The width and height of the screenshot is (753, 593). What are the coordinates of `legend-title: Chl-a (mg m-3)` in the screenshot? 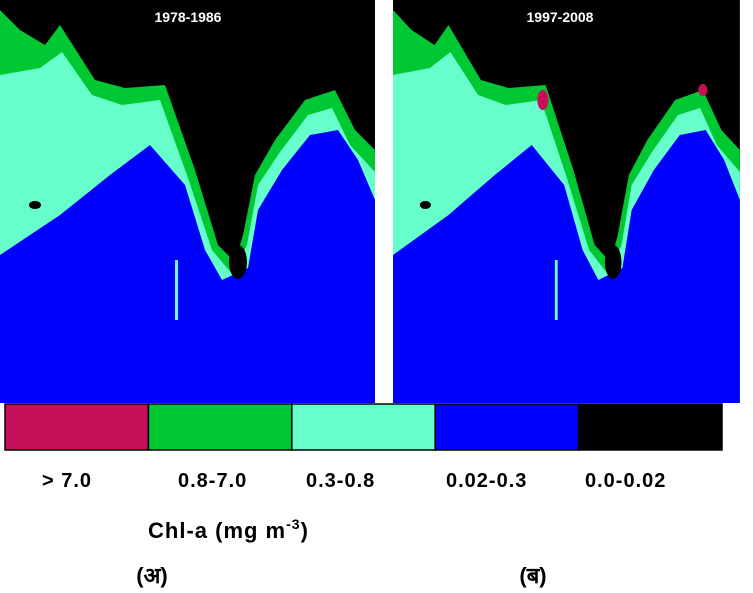 It's located at (228, 529).